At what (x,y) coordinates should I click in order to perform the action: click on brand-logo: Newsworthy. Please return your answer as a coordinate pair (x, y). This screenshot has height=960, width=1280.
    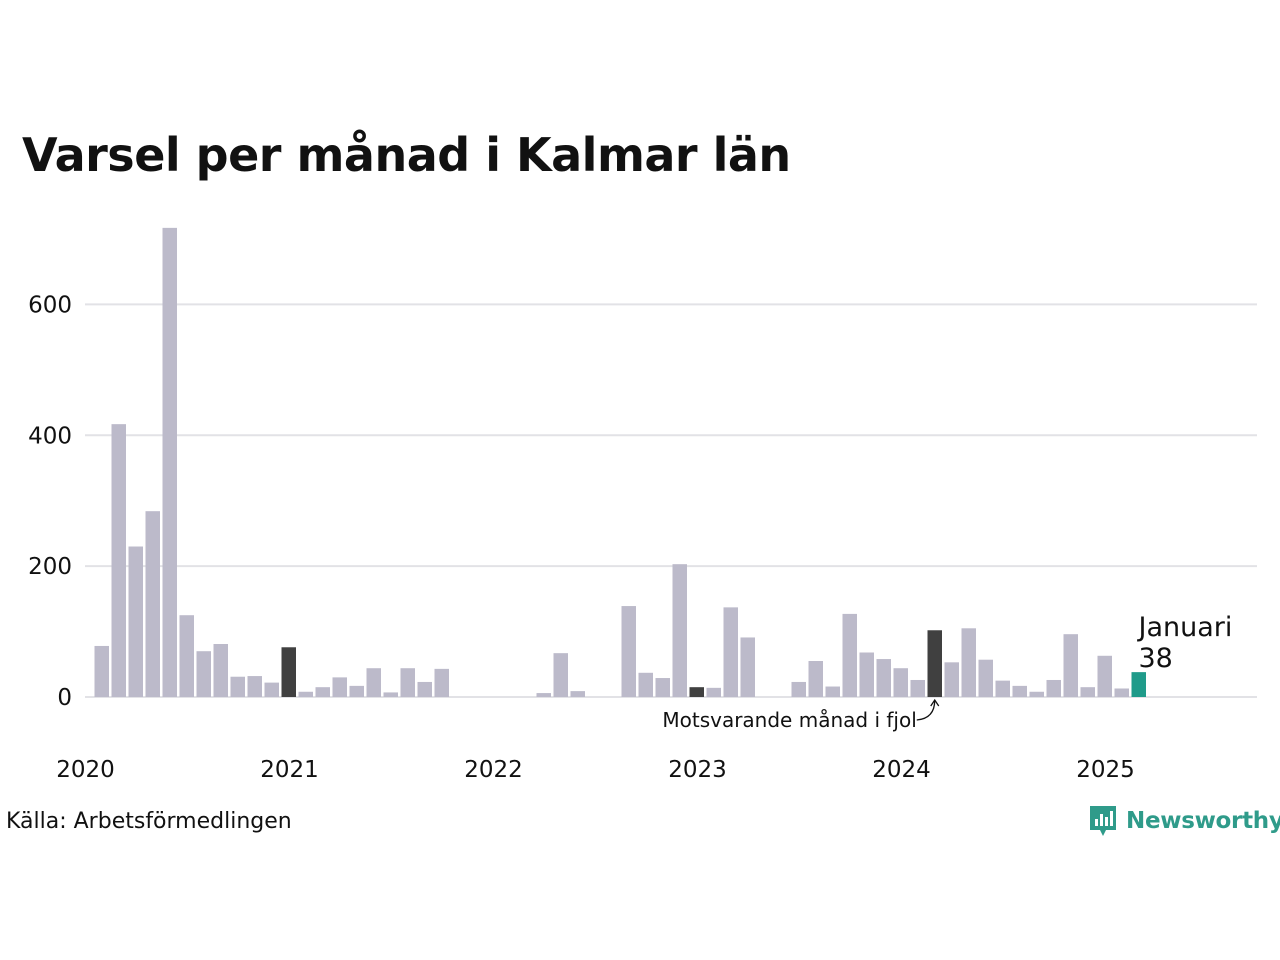
    Looking at the image, I should click on (1184, 821).